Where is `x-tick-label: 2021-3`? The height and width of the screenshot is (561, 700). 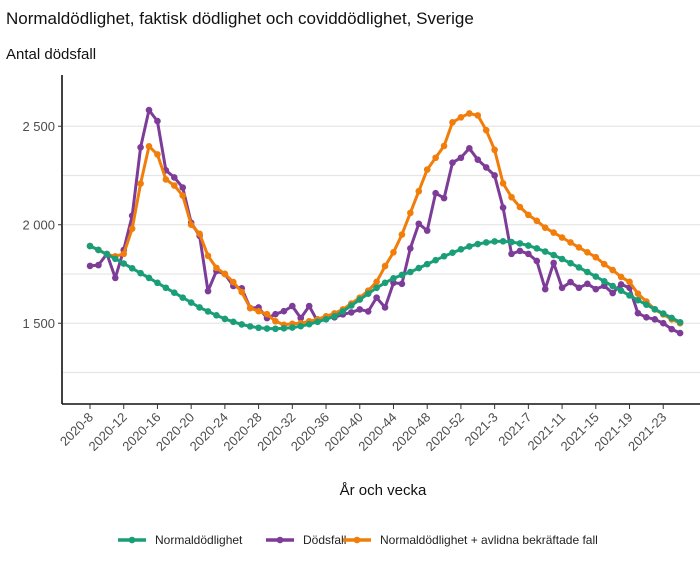
x-tick-label: 2021-3 is located at coordinates (481, 429).